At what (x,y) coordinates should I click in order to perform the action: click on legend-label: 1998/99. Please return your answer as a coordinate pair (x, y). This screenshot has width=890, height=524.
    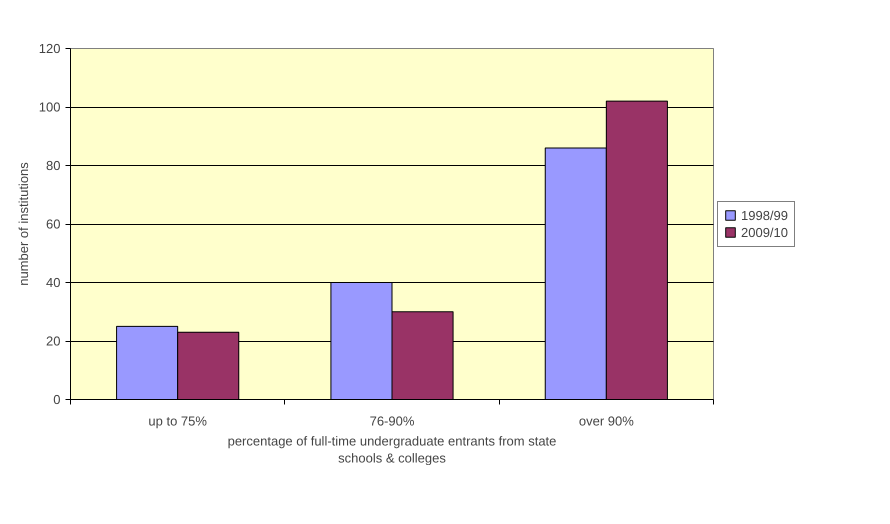
    Looking at the image, I should click on (764, 215).